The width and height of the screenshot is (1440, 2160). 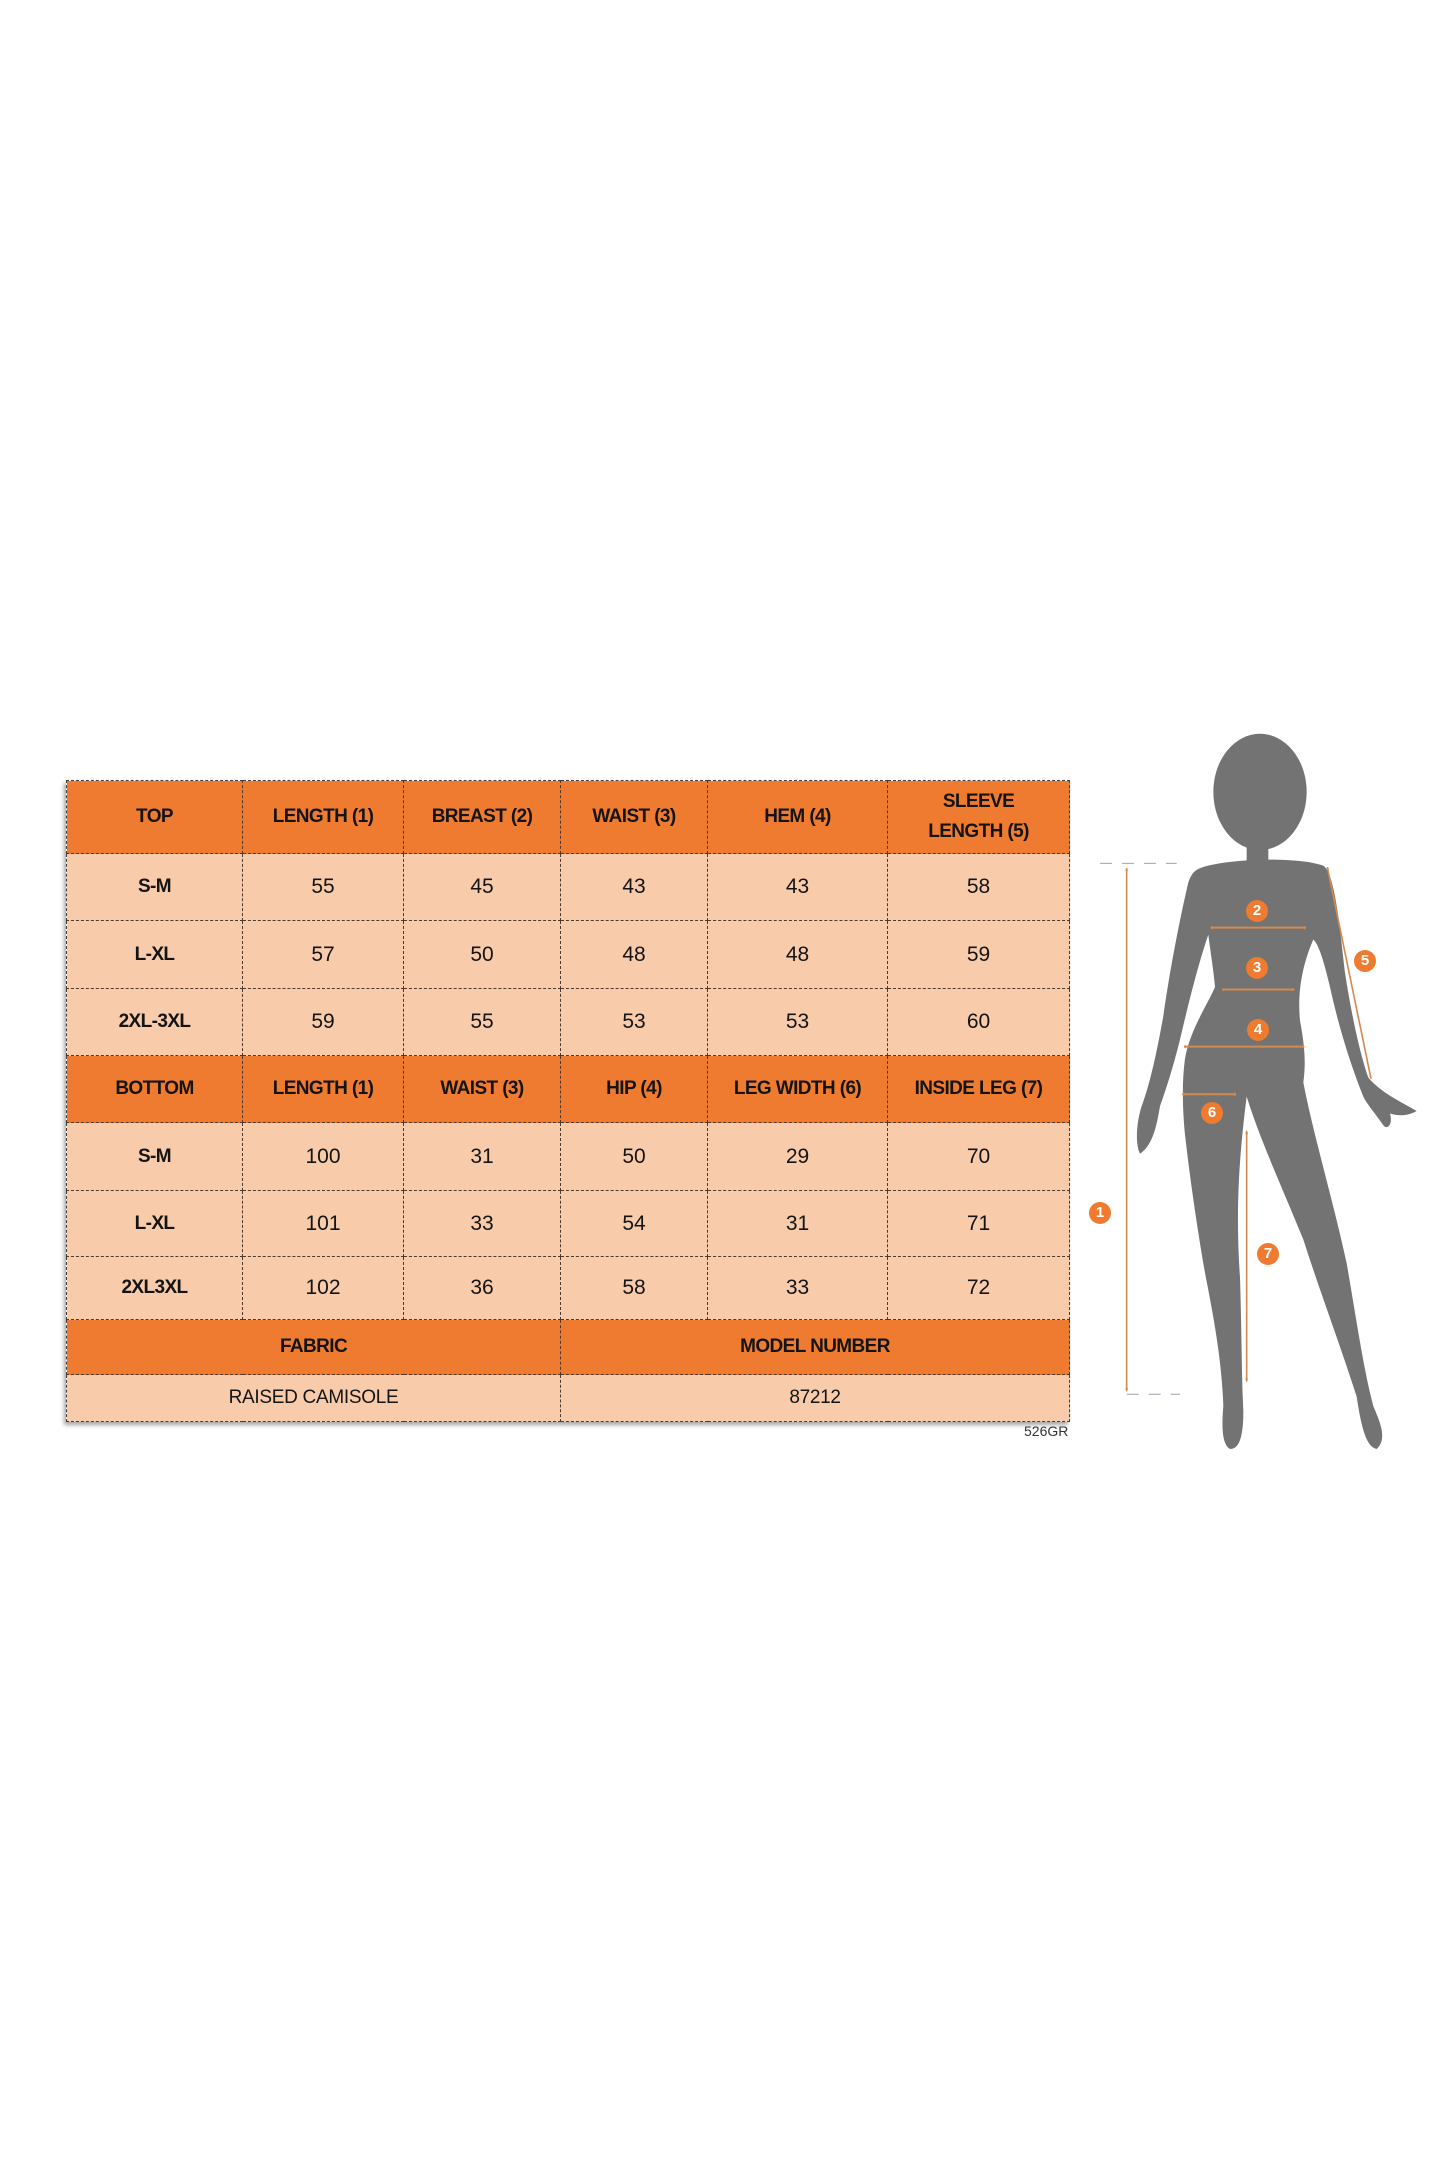 I want to click on table-row: S-M 100 31 50 29 70, so click(x=568, y=1156).